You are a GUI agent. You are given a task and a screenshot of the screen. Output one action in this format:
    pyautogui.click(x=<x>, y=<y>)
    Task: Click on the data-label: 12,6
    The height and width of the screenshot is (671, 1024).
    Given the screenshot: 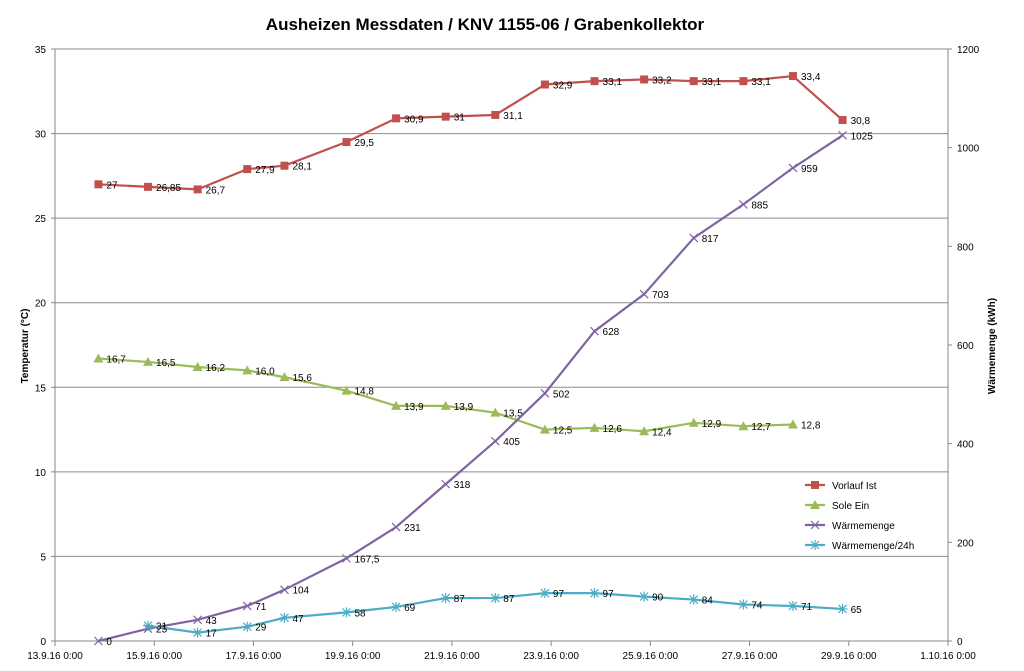 What is the action you would take?
    pyautogui.click(x=613, y=429)
    